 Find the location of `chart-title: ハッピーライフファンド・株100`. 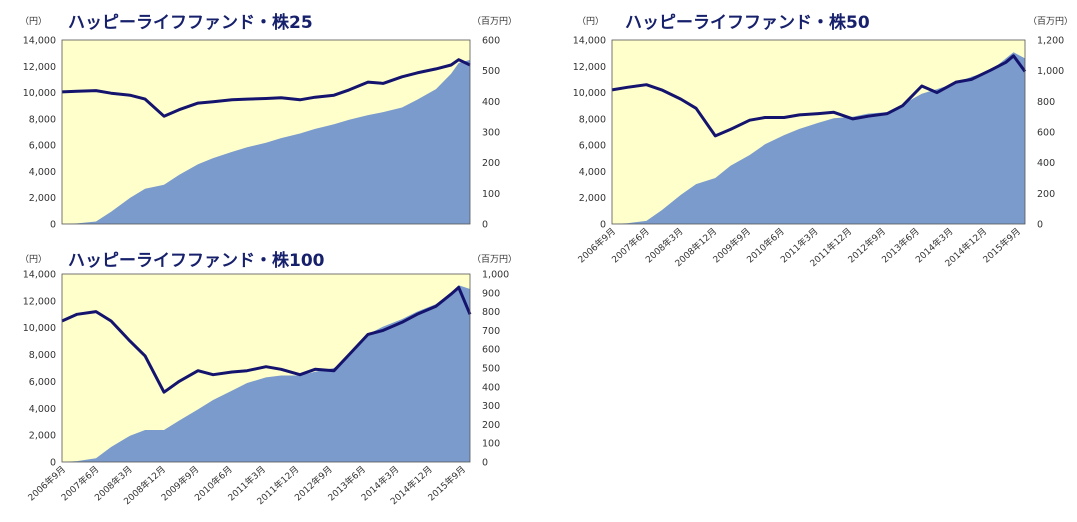

chart-title: ハッピーライフファンド・株100 is located at coordinates (196, 260).